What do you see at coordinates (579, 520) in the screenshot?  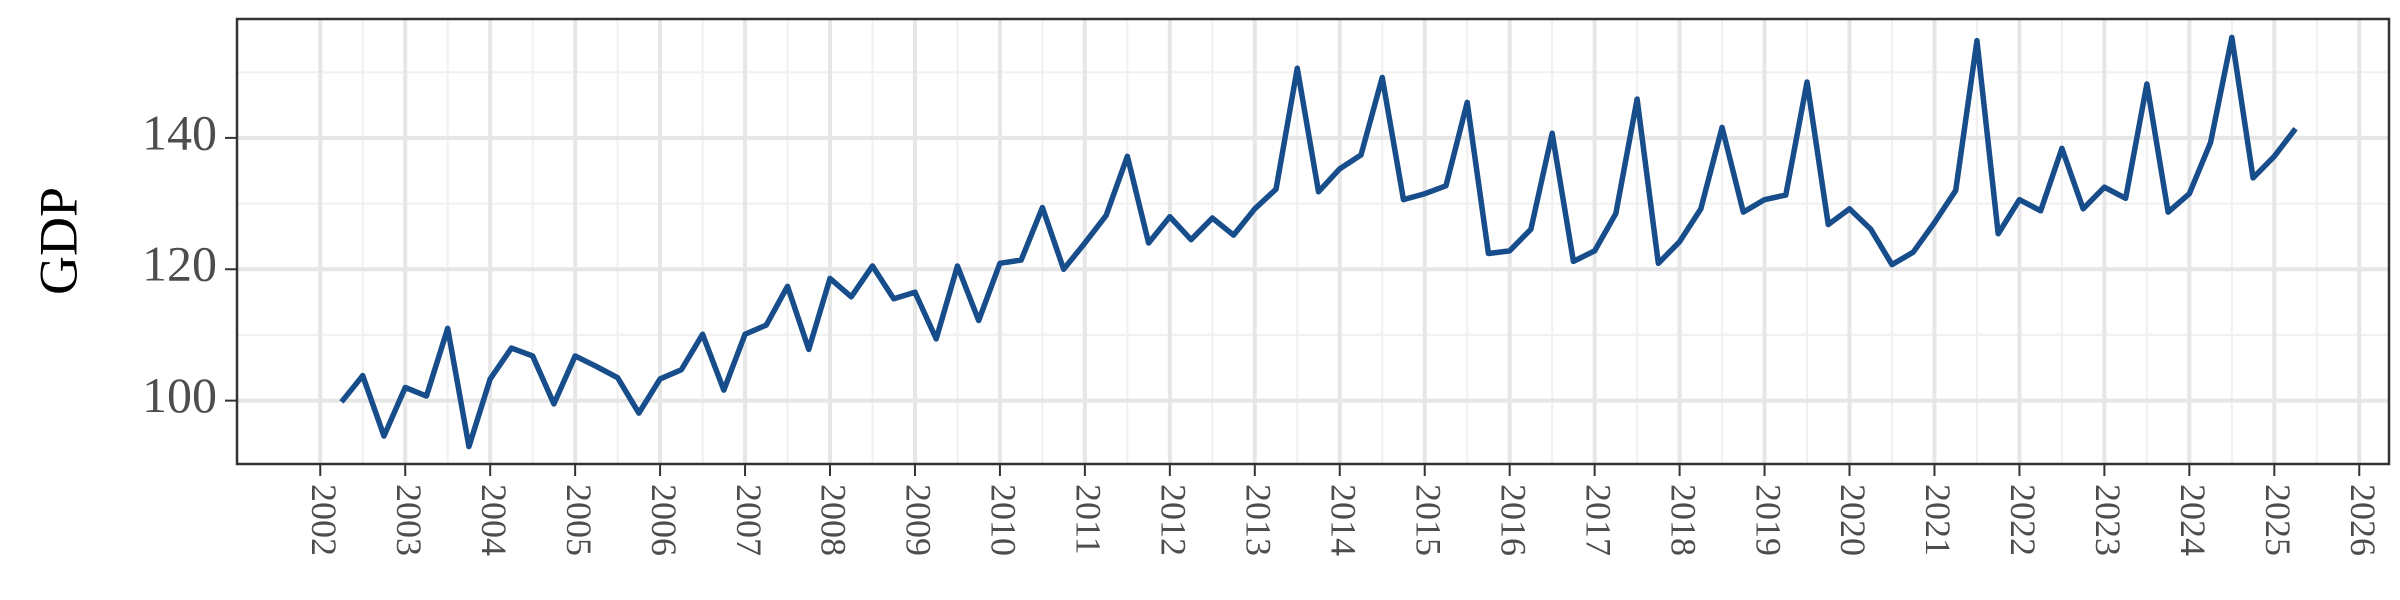 I see `x-tick-label: 2005` at bounding box center [579, 520].